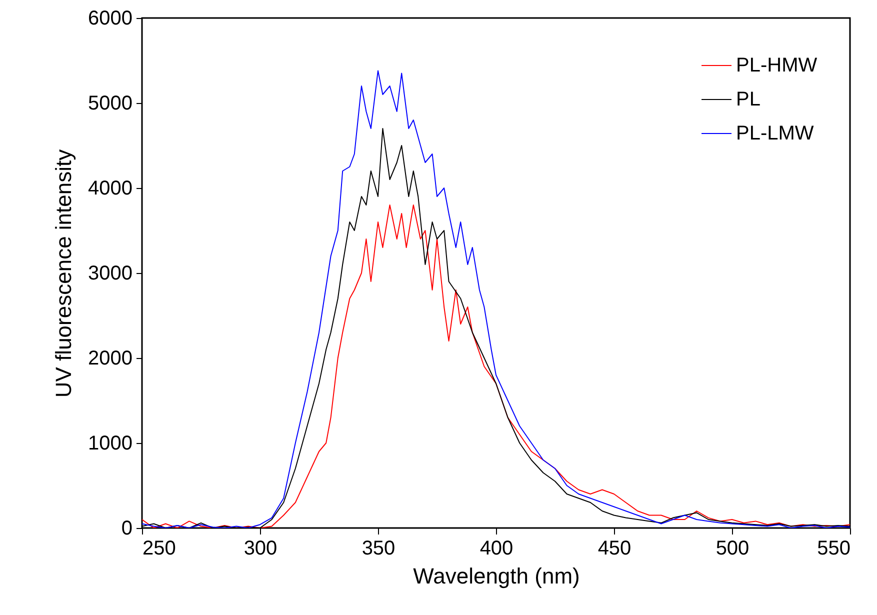  What do you see at coordinates (748, 99) in the screenshot?
I see `legend-label: PL` at bounding box center [748, 99].